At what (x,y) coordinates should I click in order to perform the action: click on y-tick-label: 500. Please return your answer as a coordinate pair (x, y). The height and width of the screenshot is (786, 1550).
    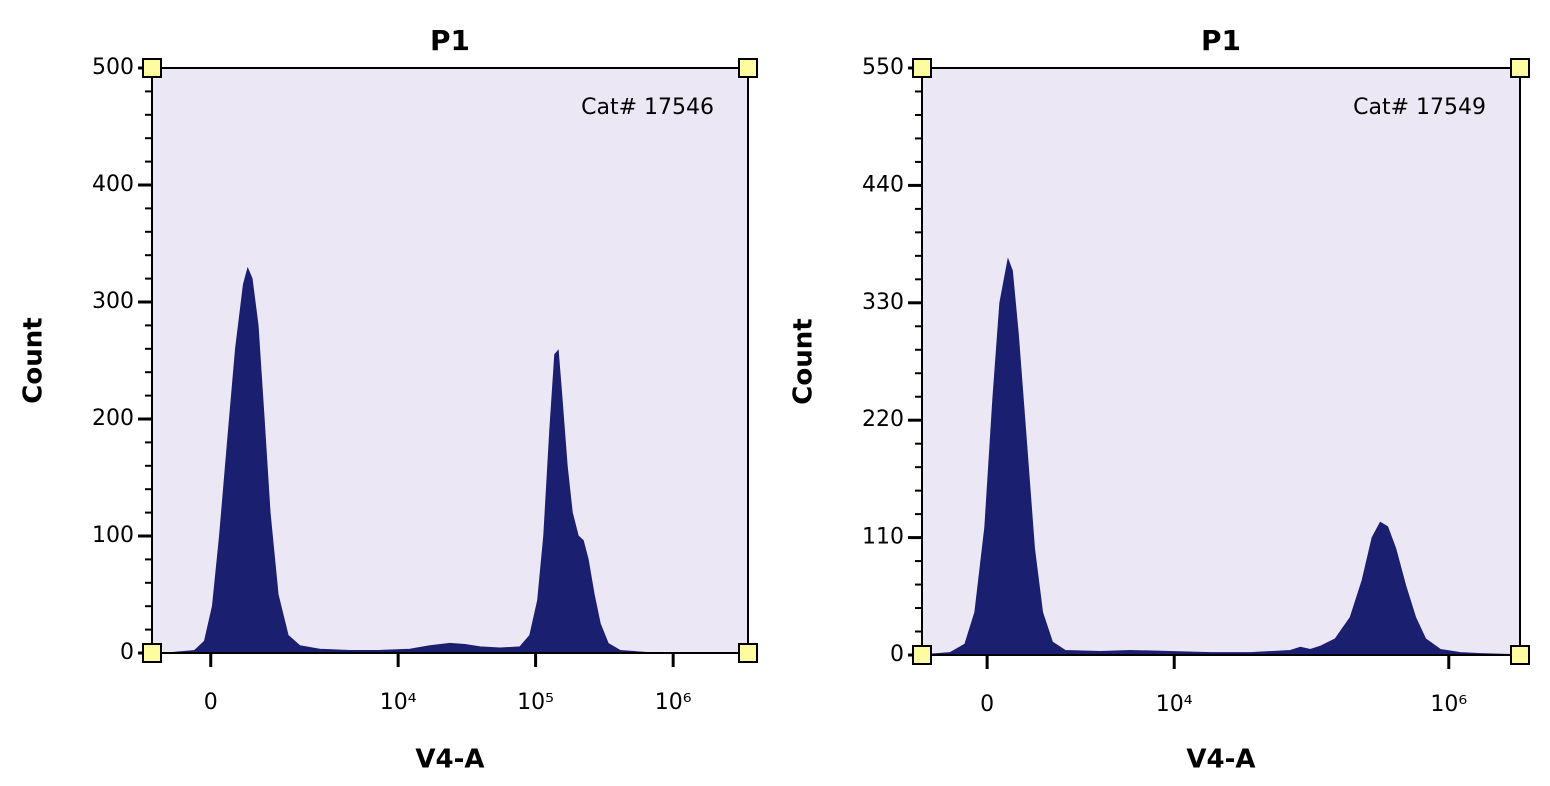
    Looking at the image, I should click on (113, 67).